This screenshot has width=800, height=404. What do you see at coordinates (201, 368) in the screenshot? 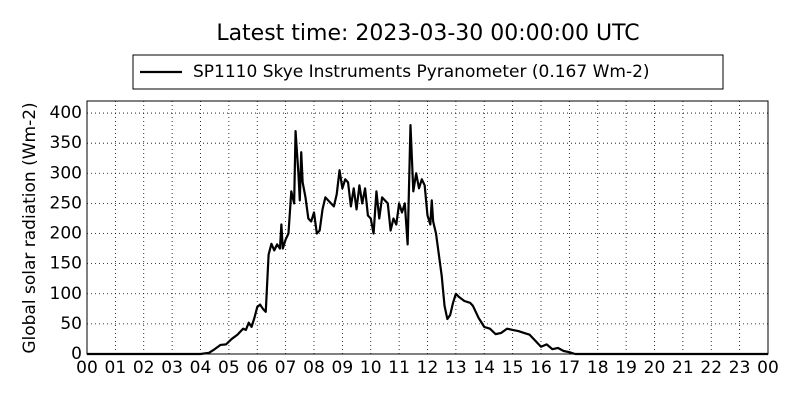
I see `x-tick-label: 04` at bounding box center [201, 368].